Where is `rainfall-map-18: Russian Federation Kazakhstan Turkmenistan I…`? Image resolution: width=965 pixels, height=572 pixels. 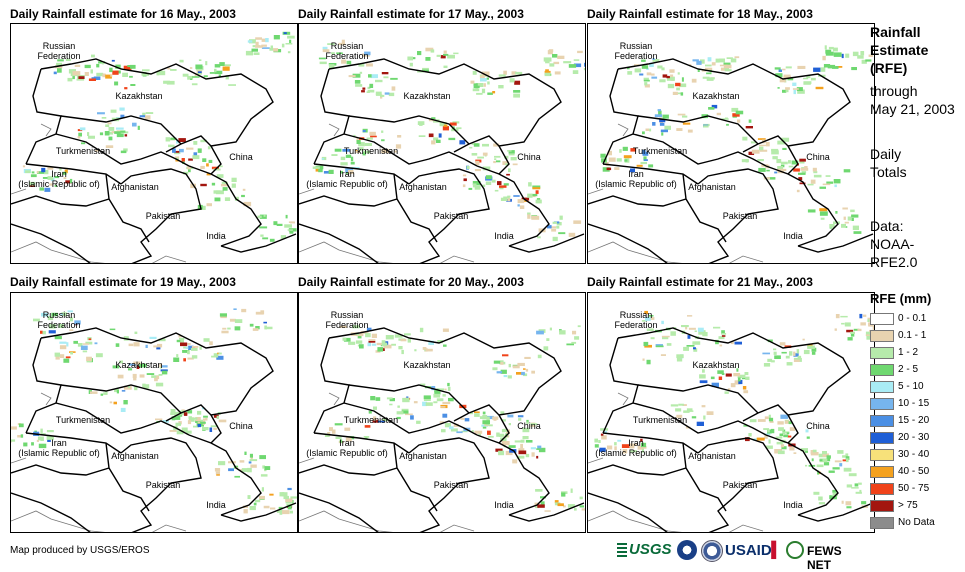
rainfall-map-18: Russian Federation Kazakhstan Turkmenistan I… is located at coordinates (731, 143).